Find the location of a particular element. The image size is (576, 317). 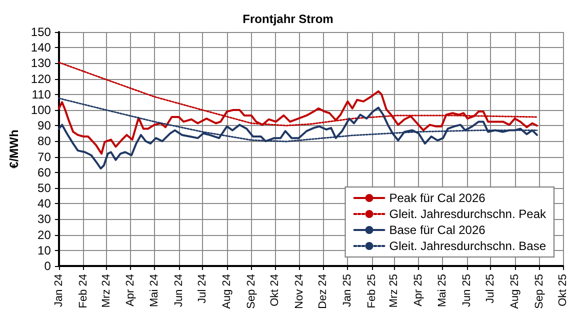

y-tick-label: 60 is located at coordinates (45, 172).